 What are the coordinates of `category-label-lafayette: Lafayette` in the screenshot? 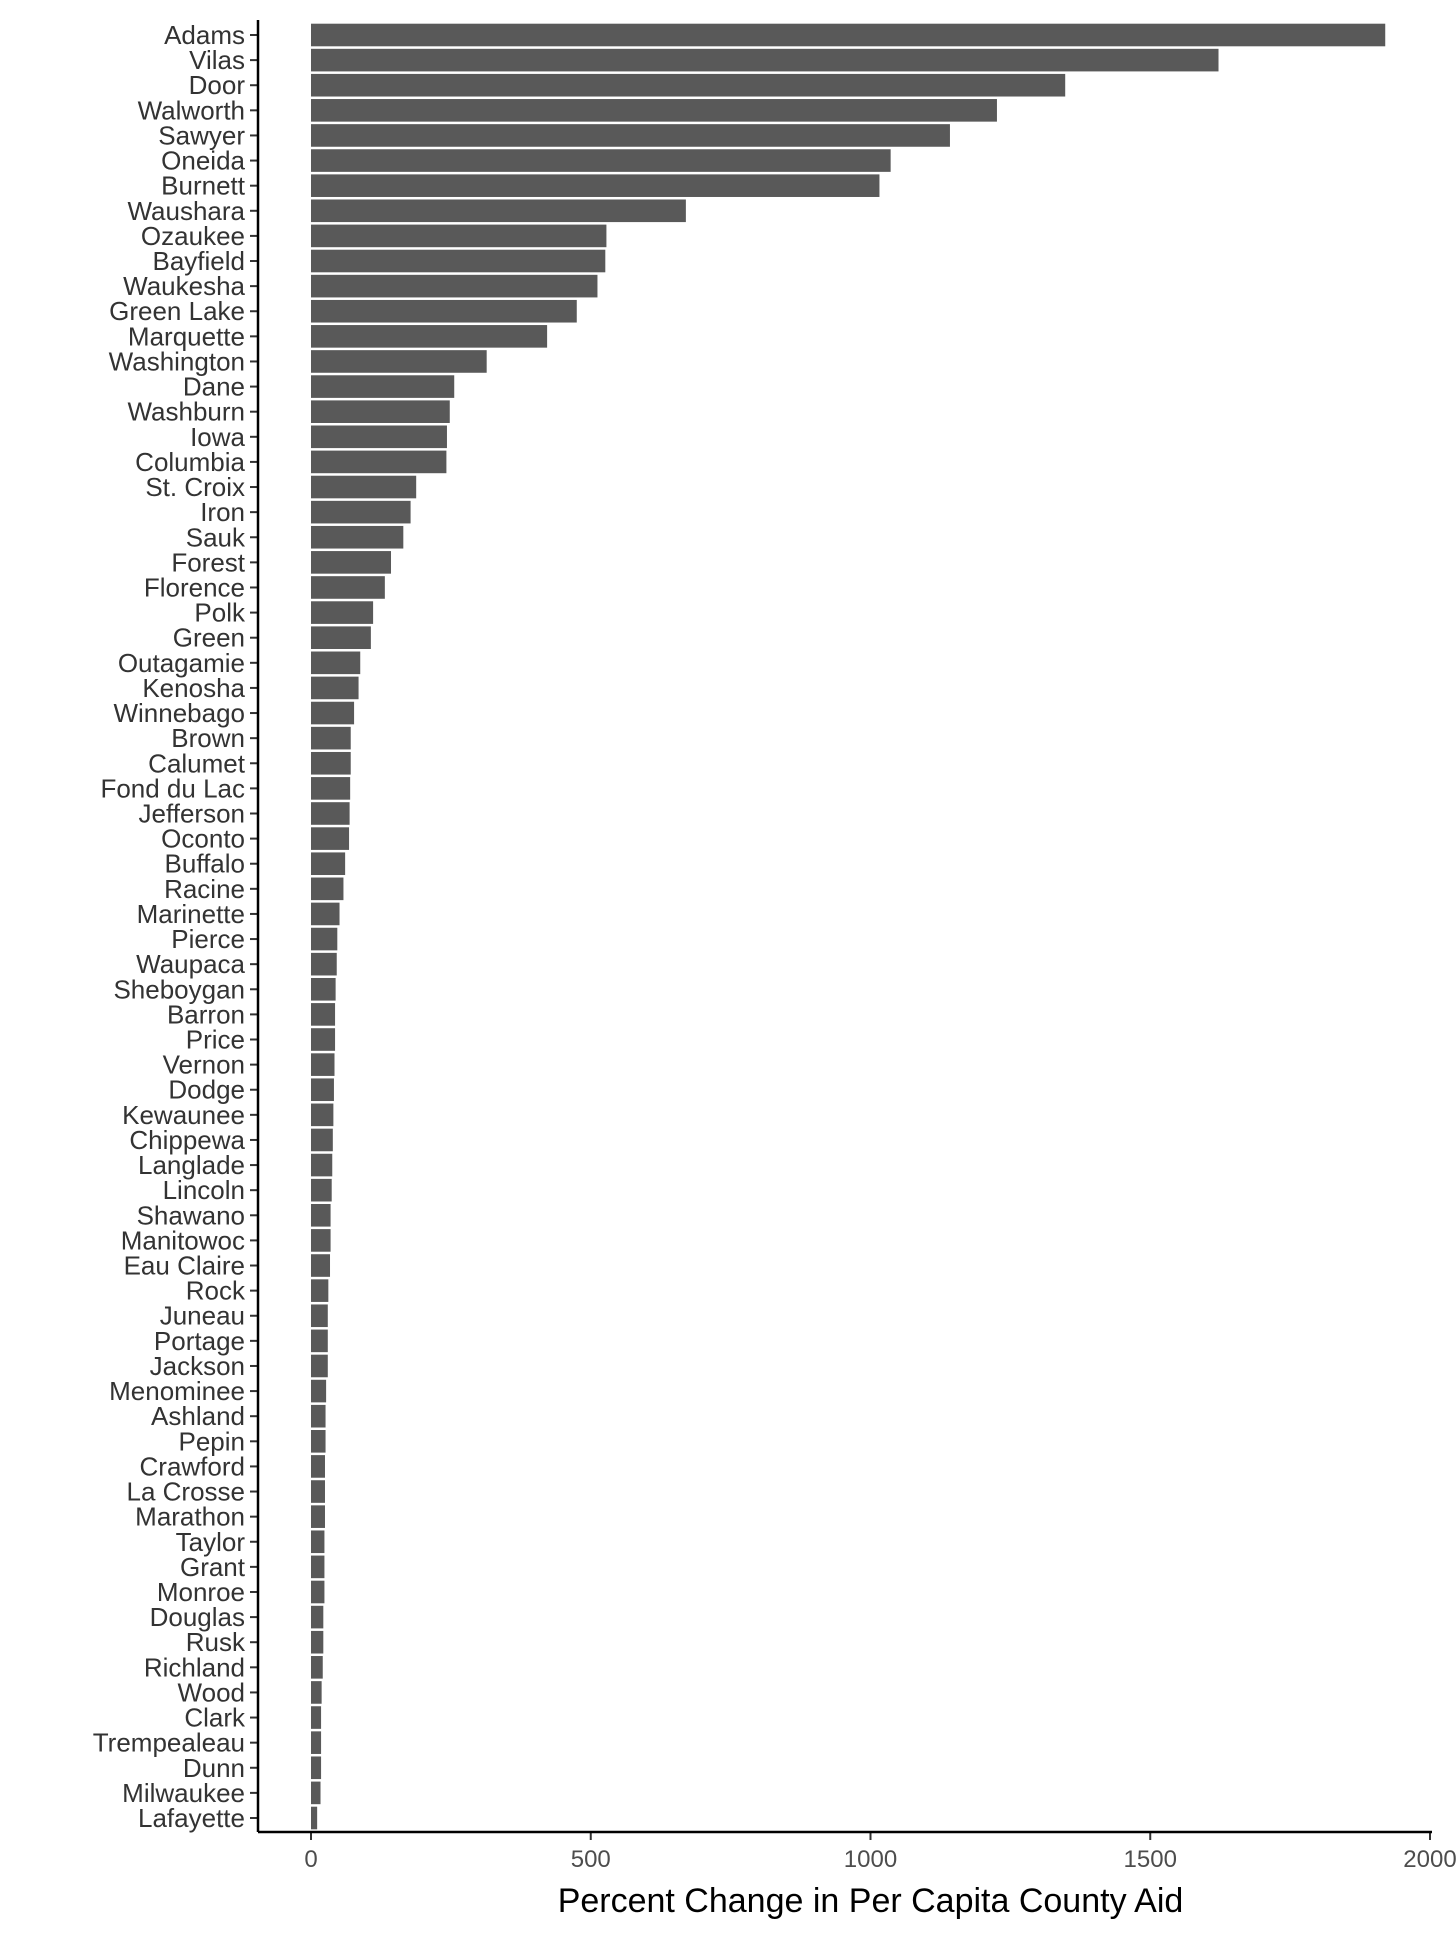 It's located at (191, 1818).